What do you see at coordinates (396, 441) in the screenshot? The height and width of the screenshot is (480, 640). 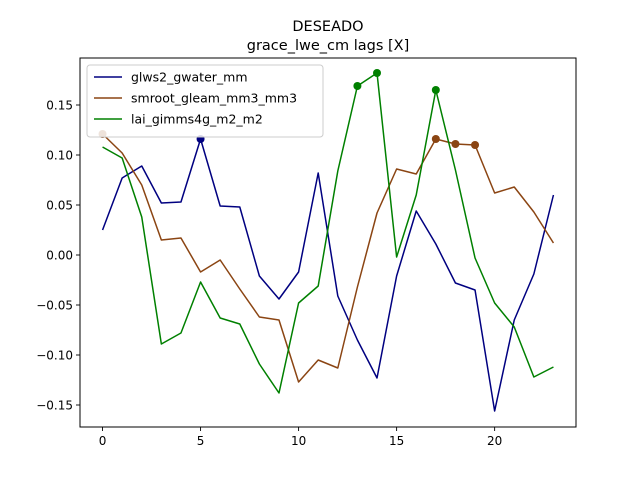 I see `x-tick-label: 15` at bounding box center [396, 441].